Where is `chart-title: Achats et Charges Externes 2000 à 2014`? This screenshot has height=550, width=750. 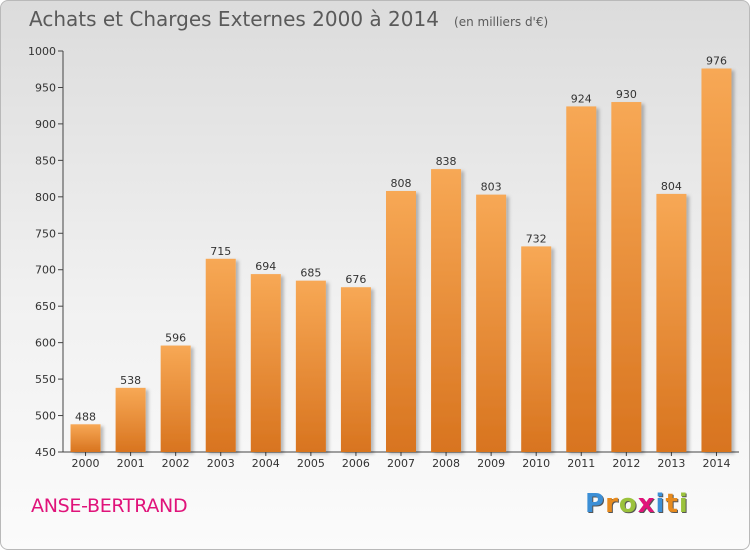
chart-title: Achats et Charges Externes 2000 à 2014 is located at coordinates (234, 19).